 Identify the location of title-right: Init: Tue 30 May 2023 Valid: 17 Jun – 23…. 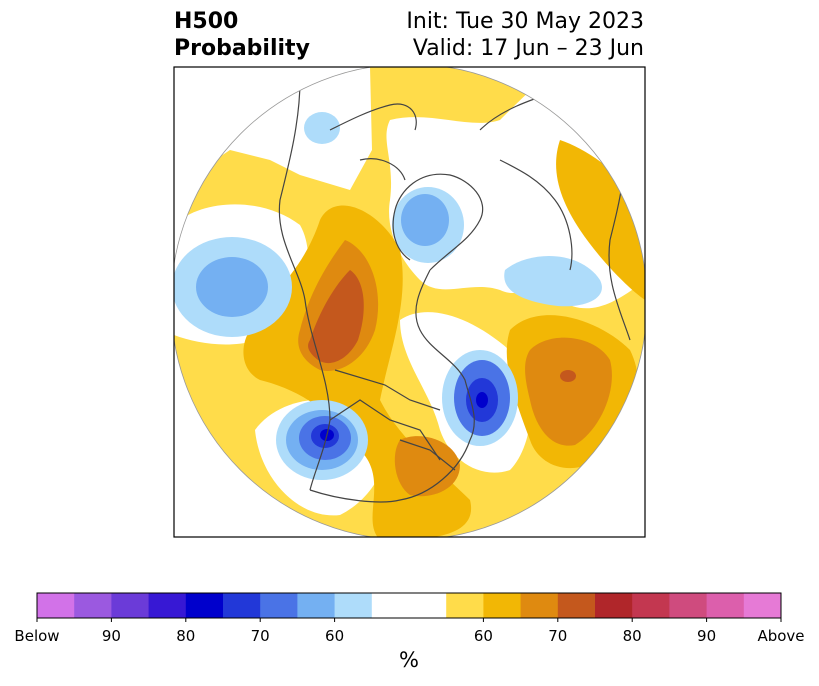
(525, 35).